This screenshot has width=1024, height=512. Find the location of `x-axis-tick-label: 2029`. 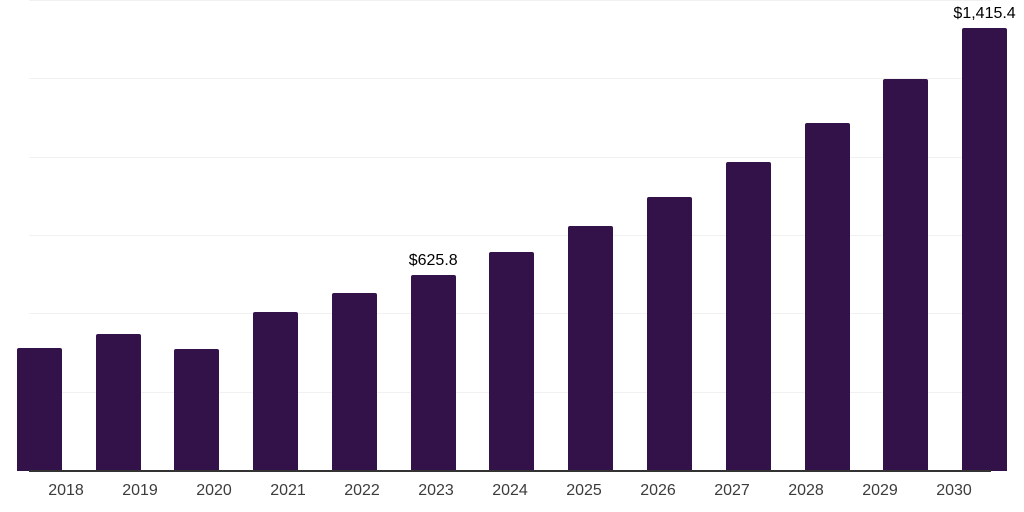

x-axis-tick-label: 2029 is located at coordinates (880, 490).